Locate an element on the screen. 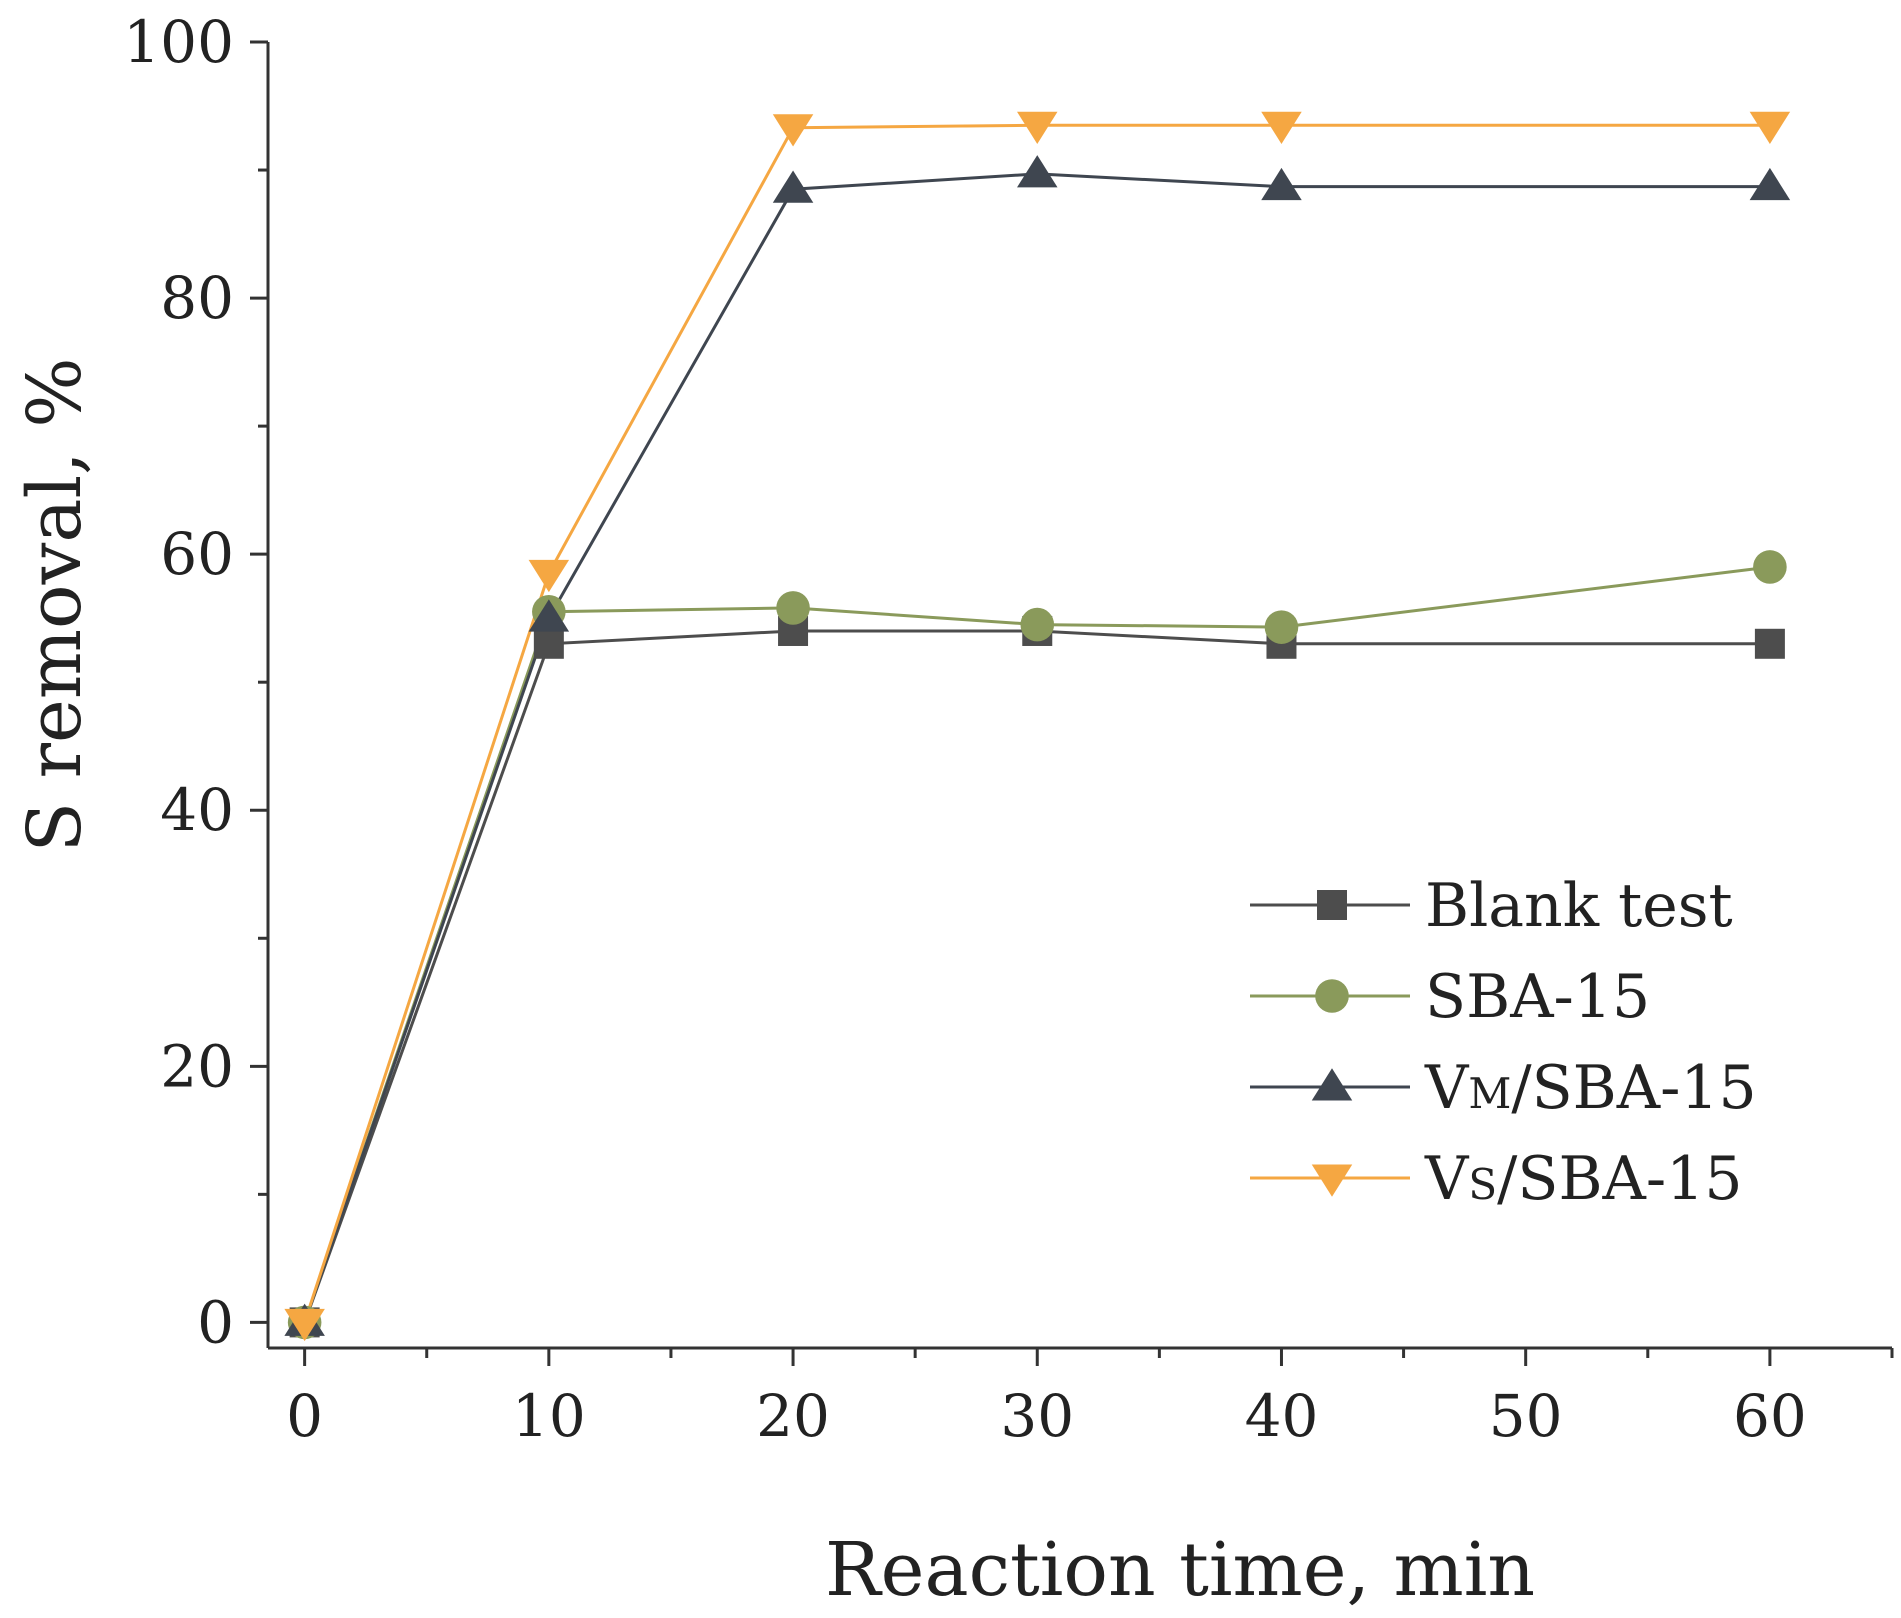 This screenshot has height=1618, width=1901. legend-label-blank-test: Blank test is located at coordinates (1579, 906).